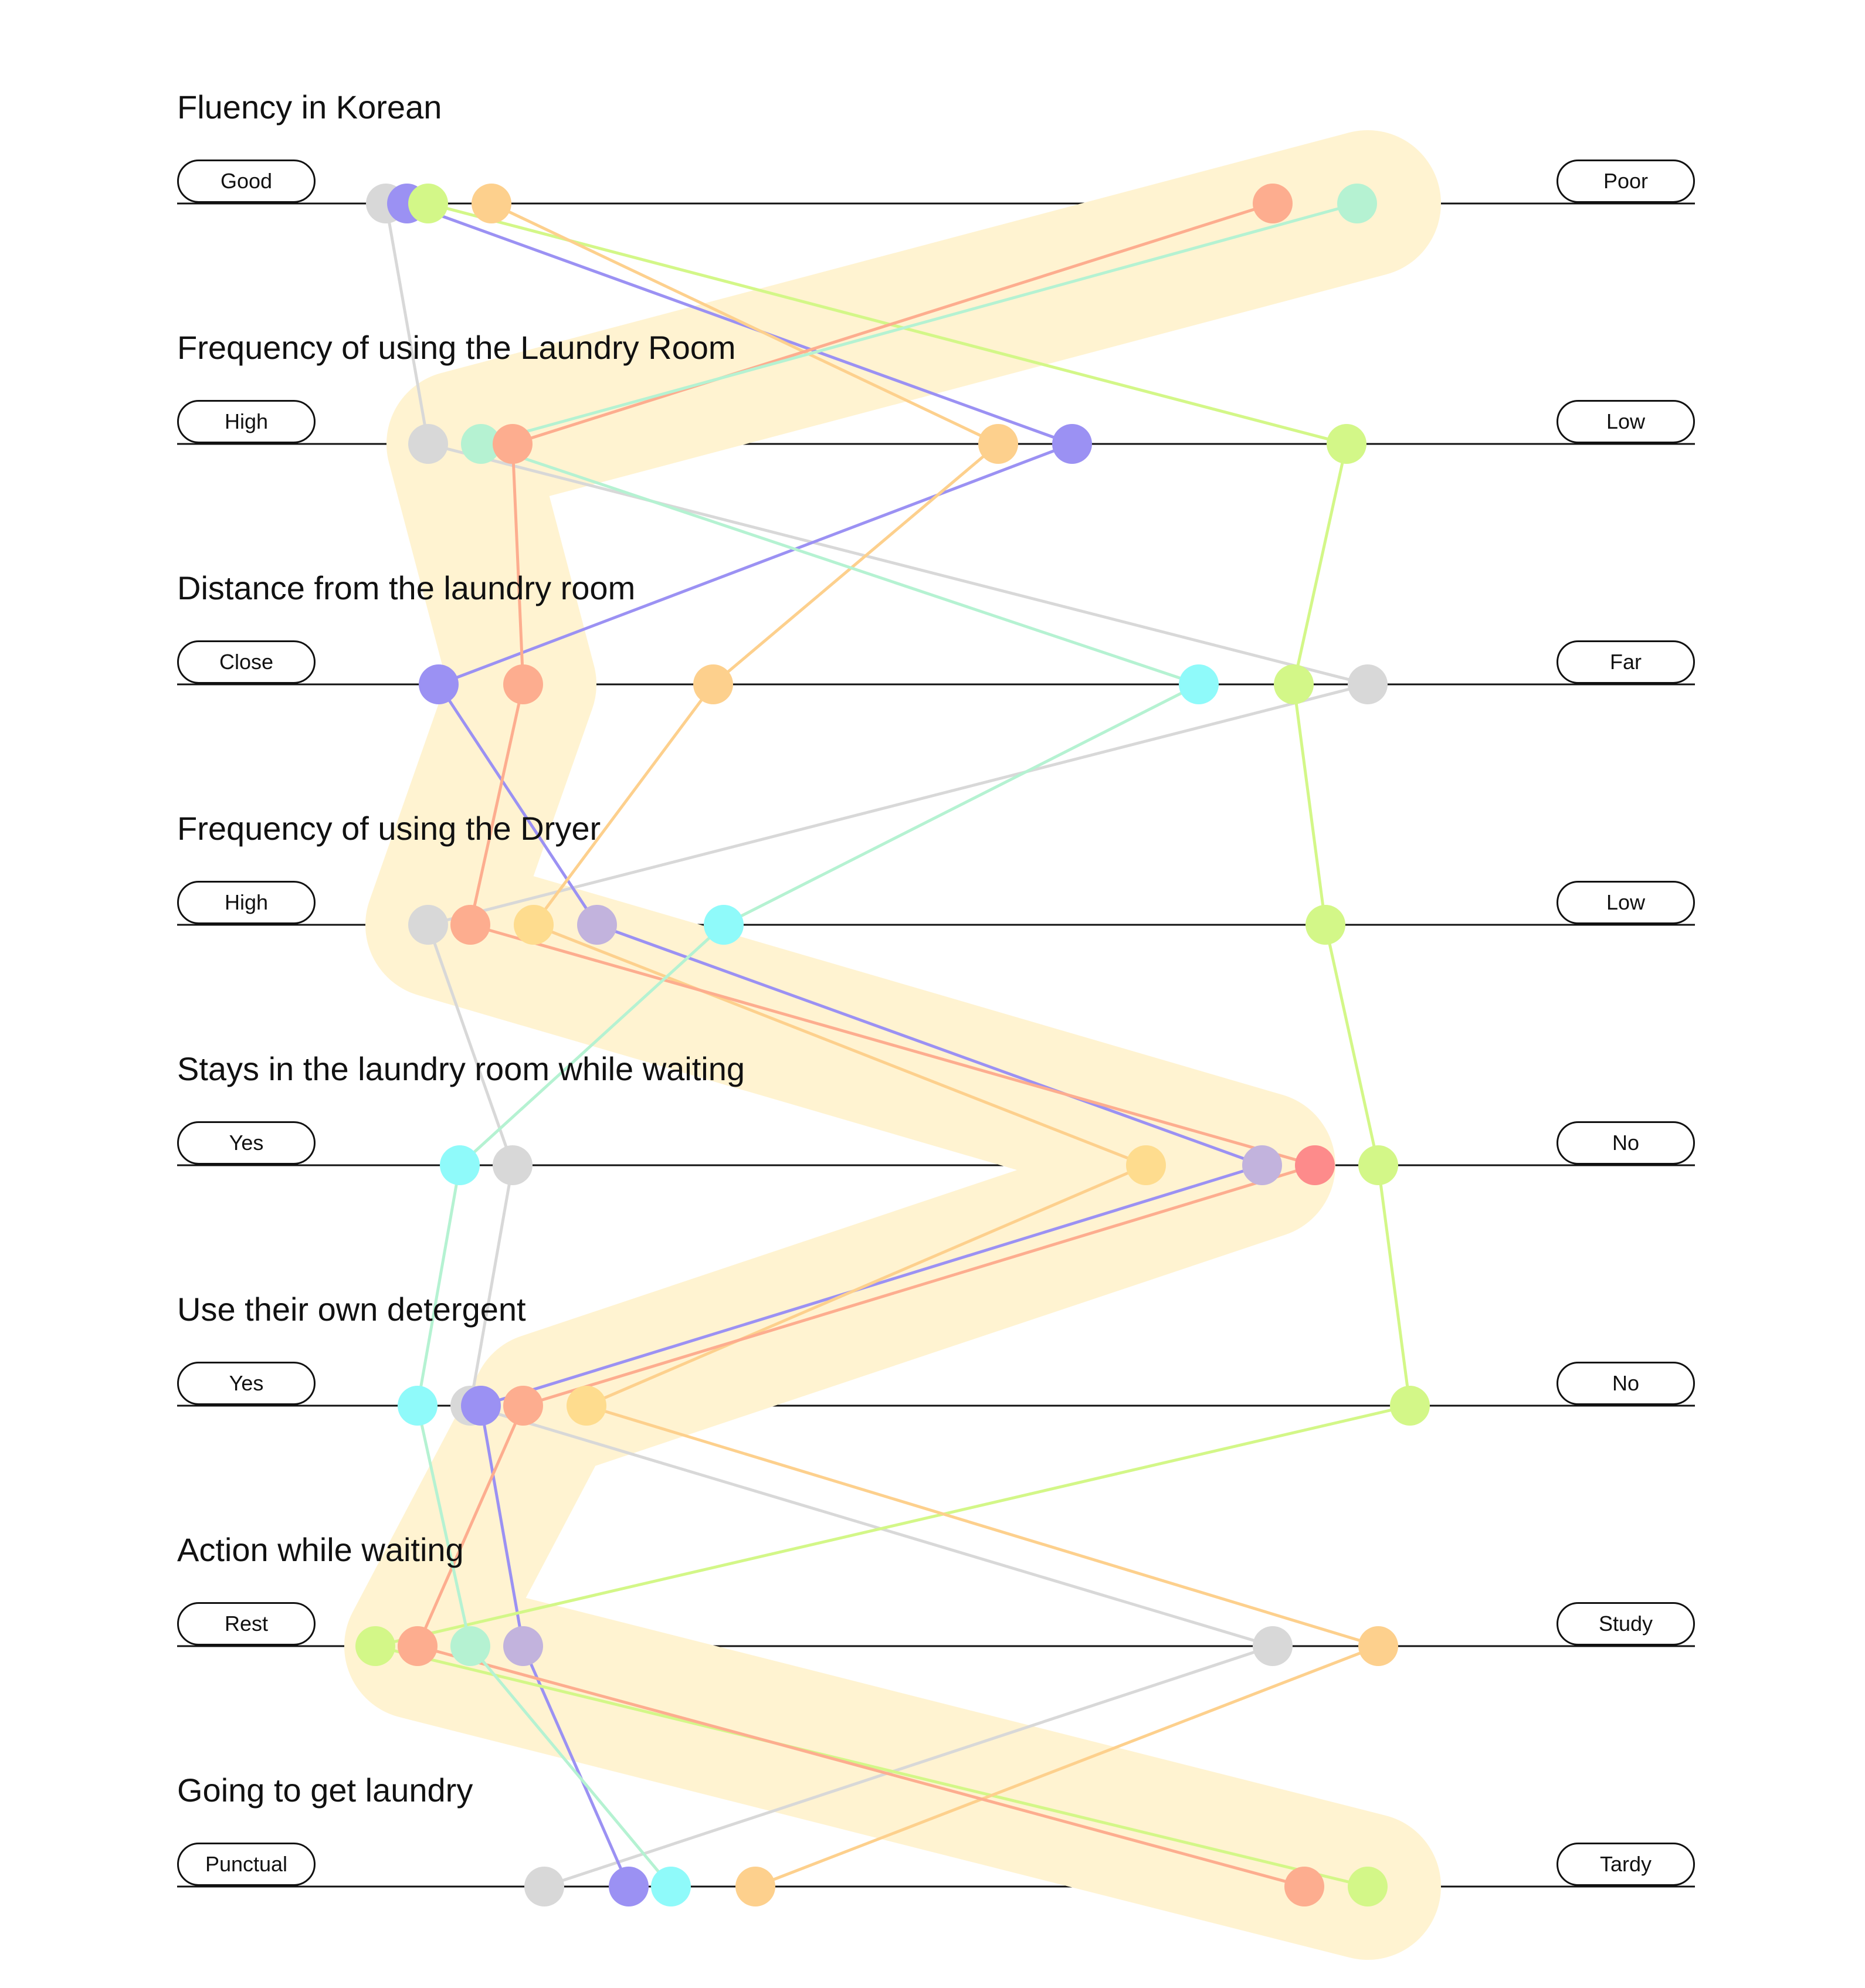  Describe the element at coordinates (320, 1549) in the screenshot. I see `axis-title-action: Action while waiting` at that location.